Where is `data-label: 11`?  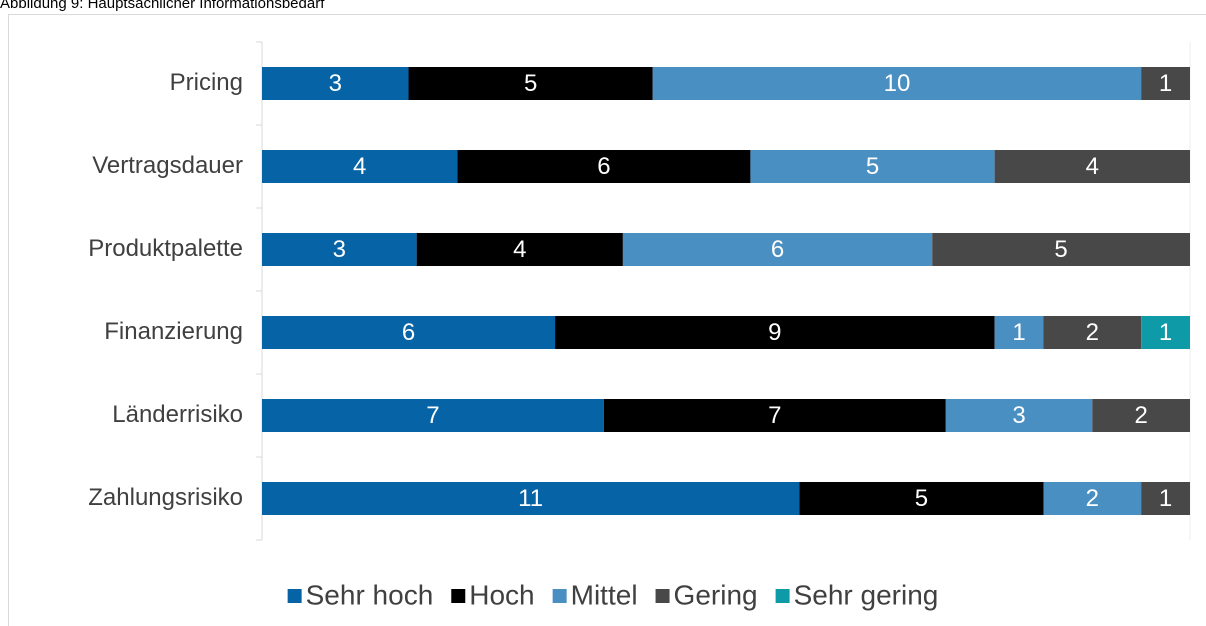 data-label: 11 is located at coordinates (530, 498).